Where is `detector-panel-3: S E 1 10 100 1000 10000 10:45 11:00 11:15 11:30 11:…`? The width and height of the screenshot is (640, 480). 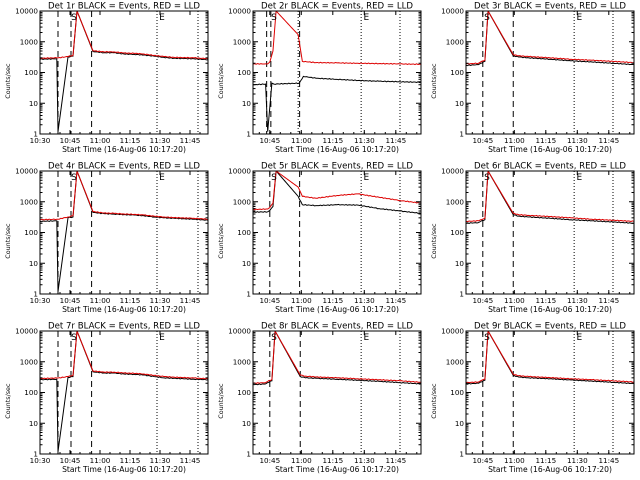
detector-panel-3: S E 1 10 100 1000 10000 10:45 11:00 11:15 11:30 11:… is located at coordinates (532, 78).